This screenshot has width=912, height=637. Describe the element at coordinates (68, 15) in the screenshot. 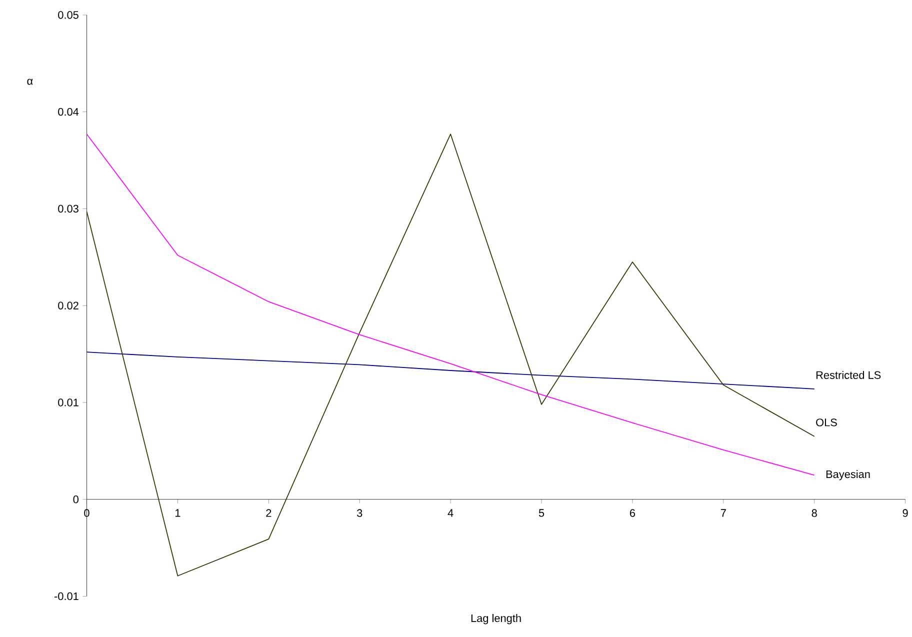

I see `y-tick-label: 0.05` at that location.